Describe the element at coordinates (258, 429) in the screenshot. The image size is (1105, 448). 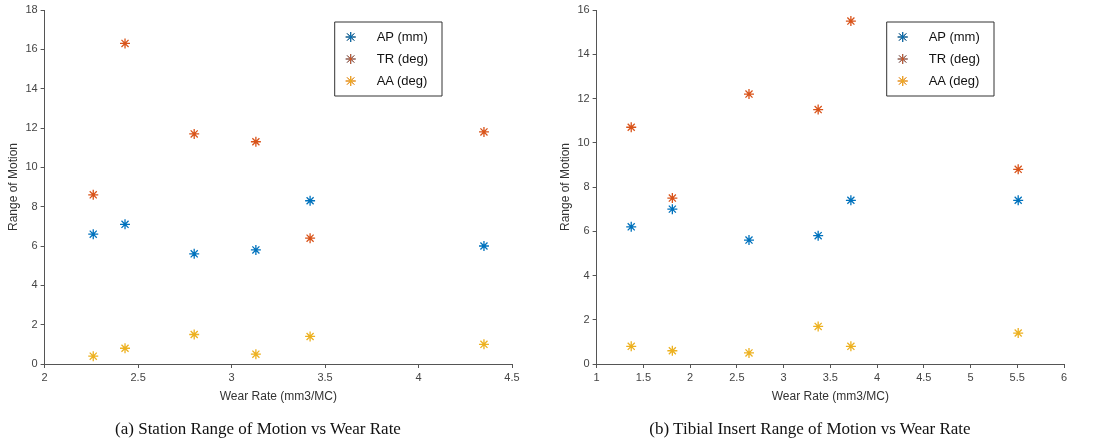
I see `text: (a) Station Range of Motion vs Wear Rate` at that location.